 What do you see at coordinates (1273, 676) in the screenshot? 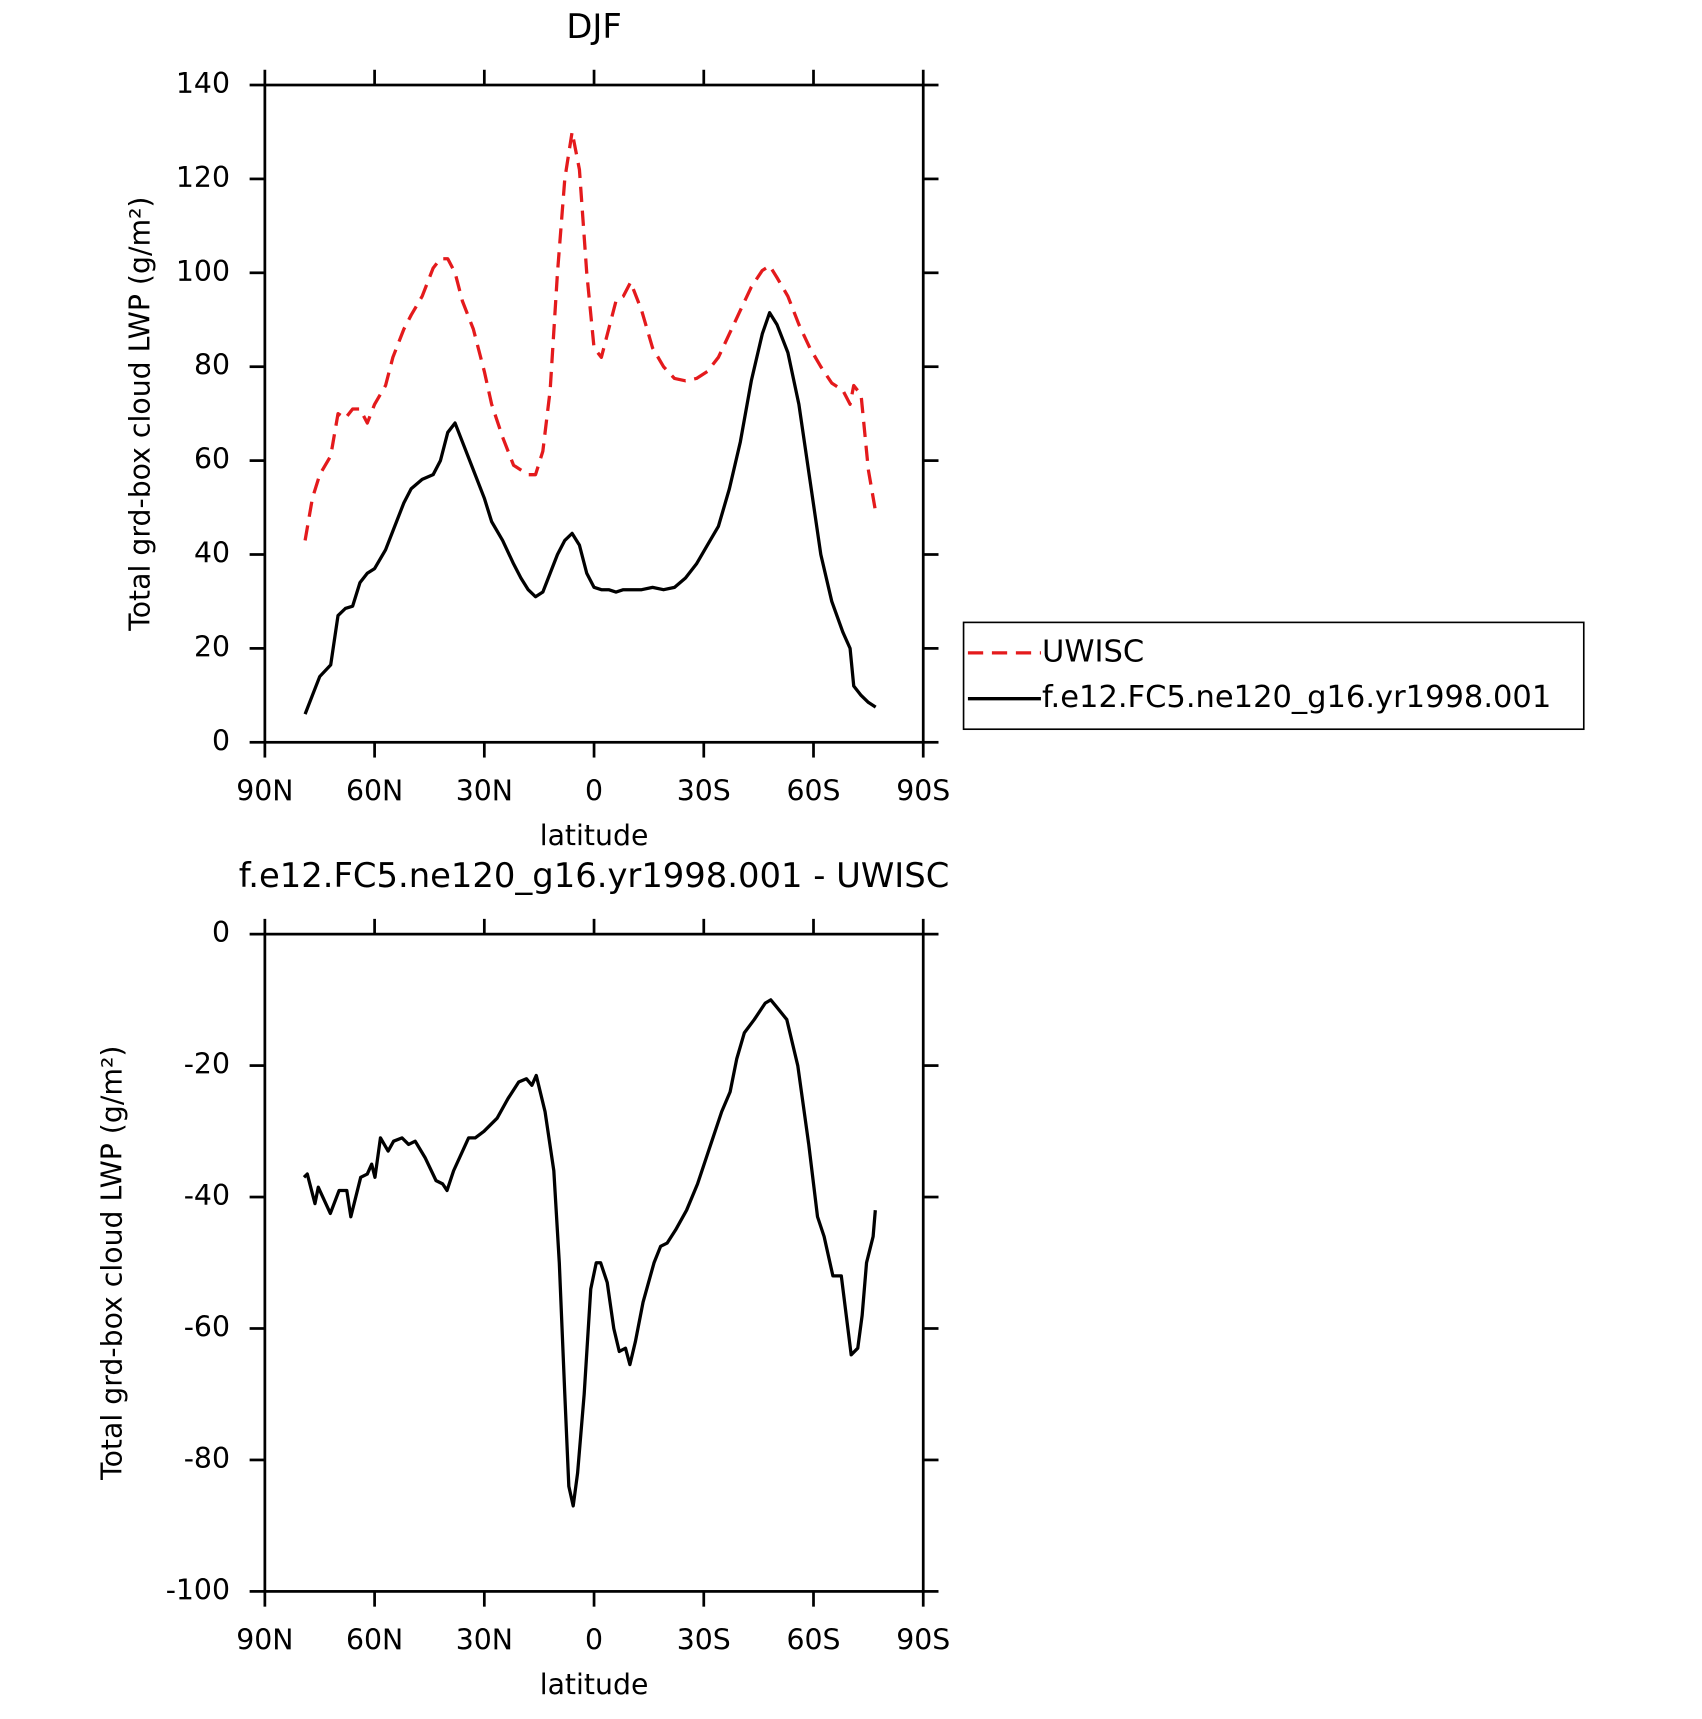
I see `legend-box` at bounding box center [1273, 676].